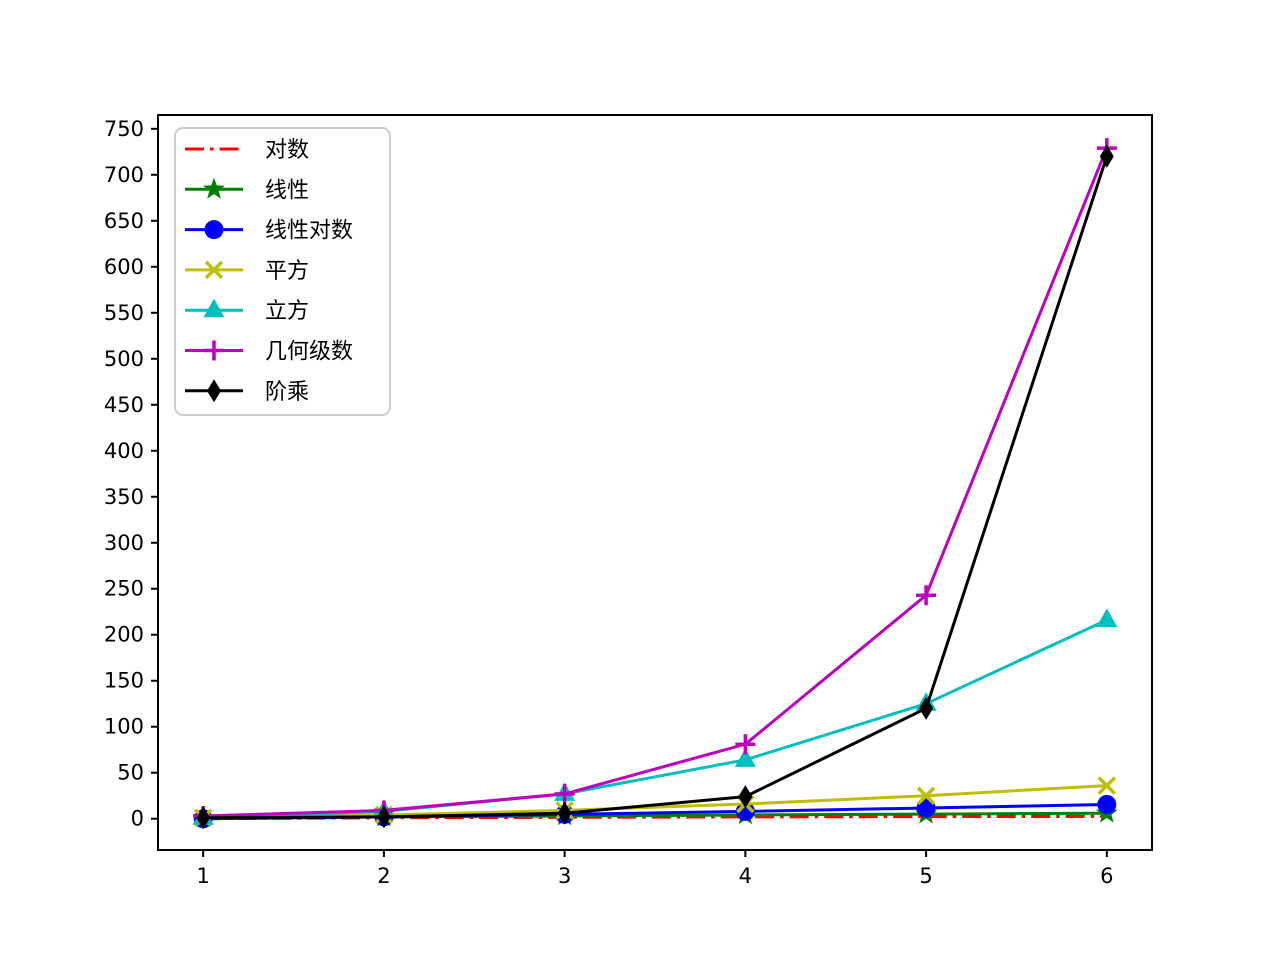  I want to click on y-tick-label: 250, so click(124, 589).